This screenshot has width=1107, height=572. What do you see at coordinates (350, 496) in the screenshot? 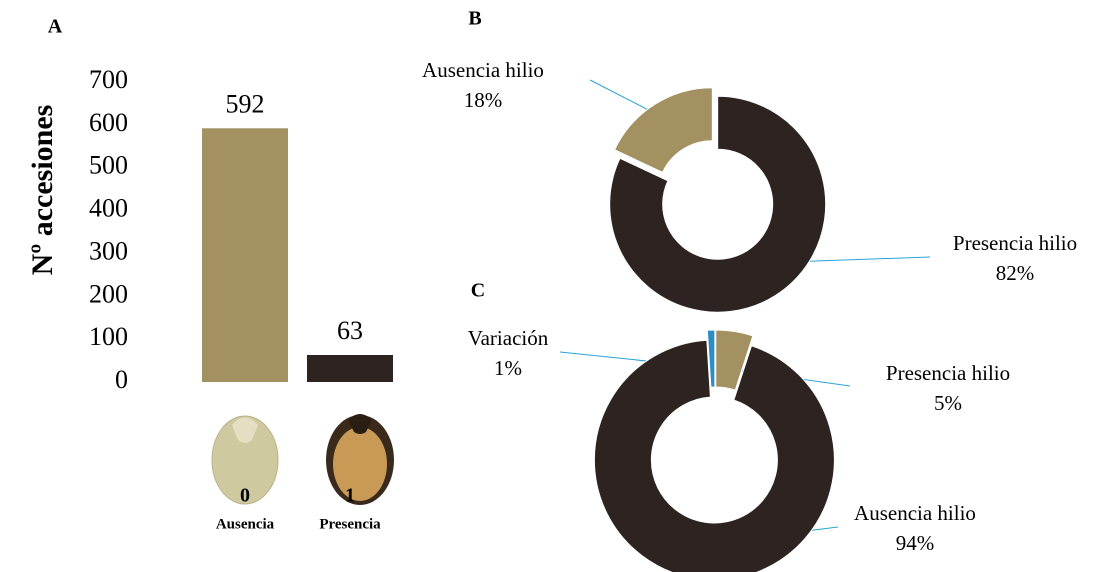
I see `x-tick-label: 1` at bounding box center [350, 496].